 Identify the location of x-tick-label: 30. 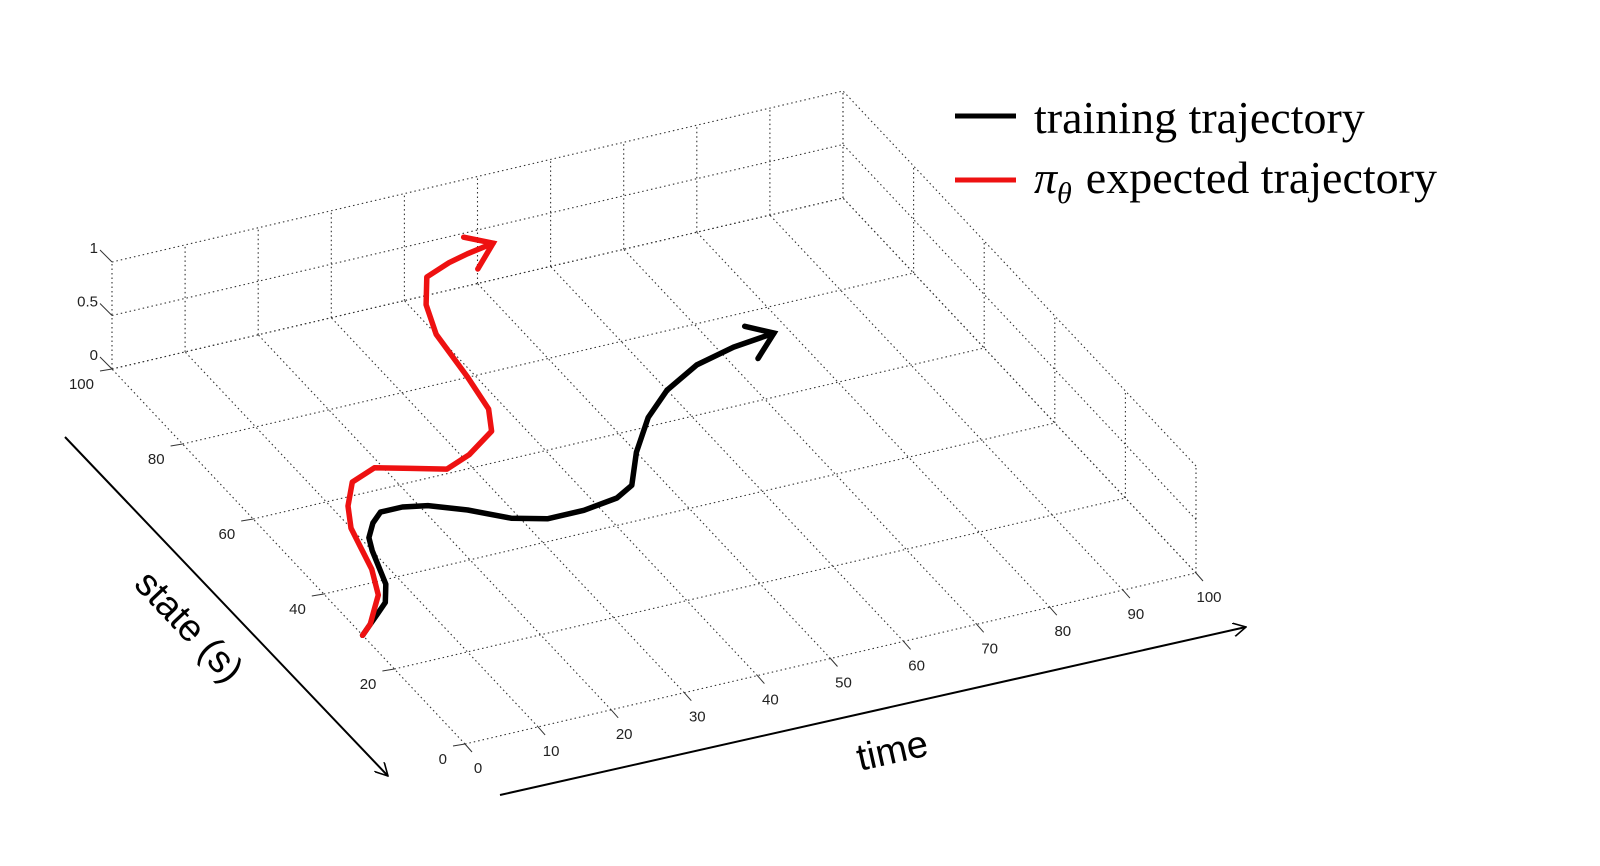
(697, 717).